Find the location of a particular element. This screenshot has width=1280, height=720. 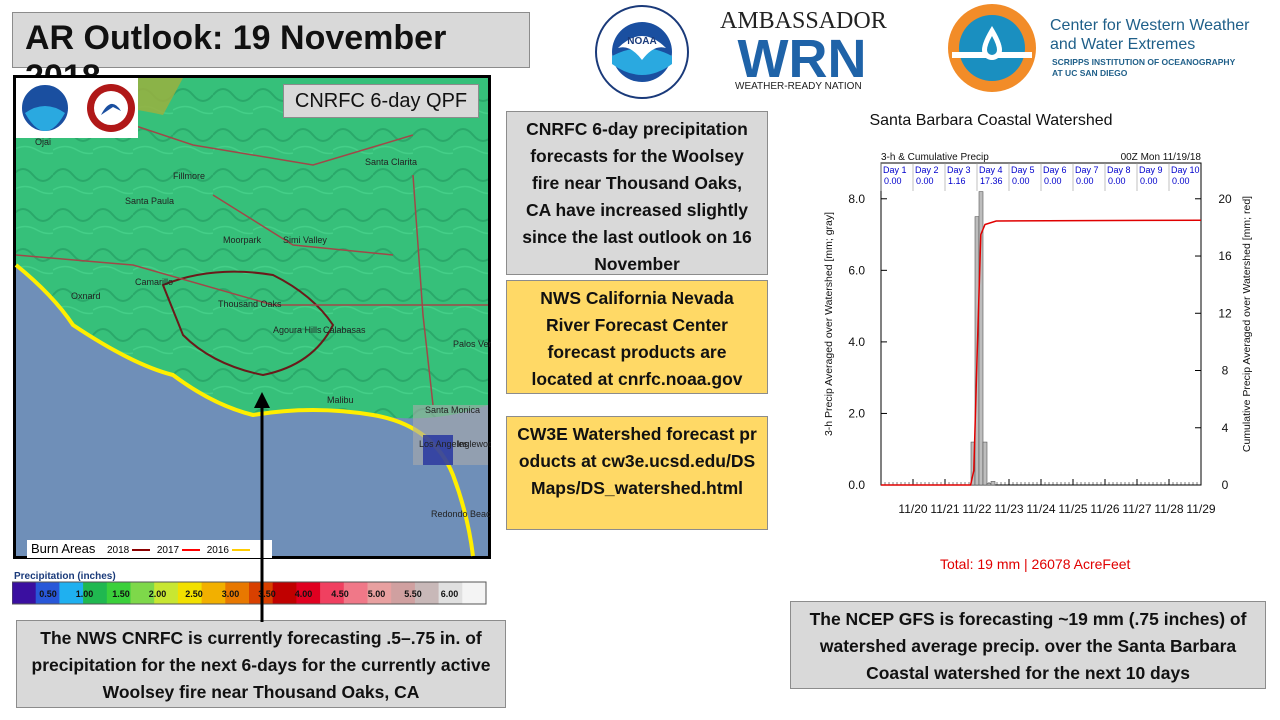

x-tick-label: 11/27 is located at coordinates (1136, 509).